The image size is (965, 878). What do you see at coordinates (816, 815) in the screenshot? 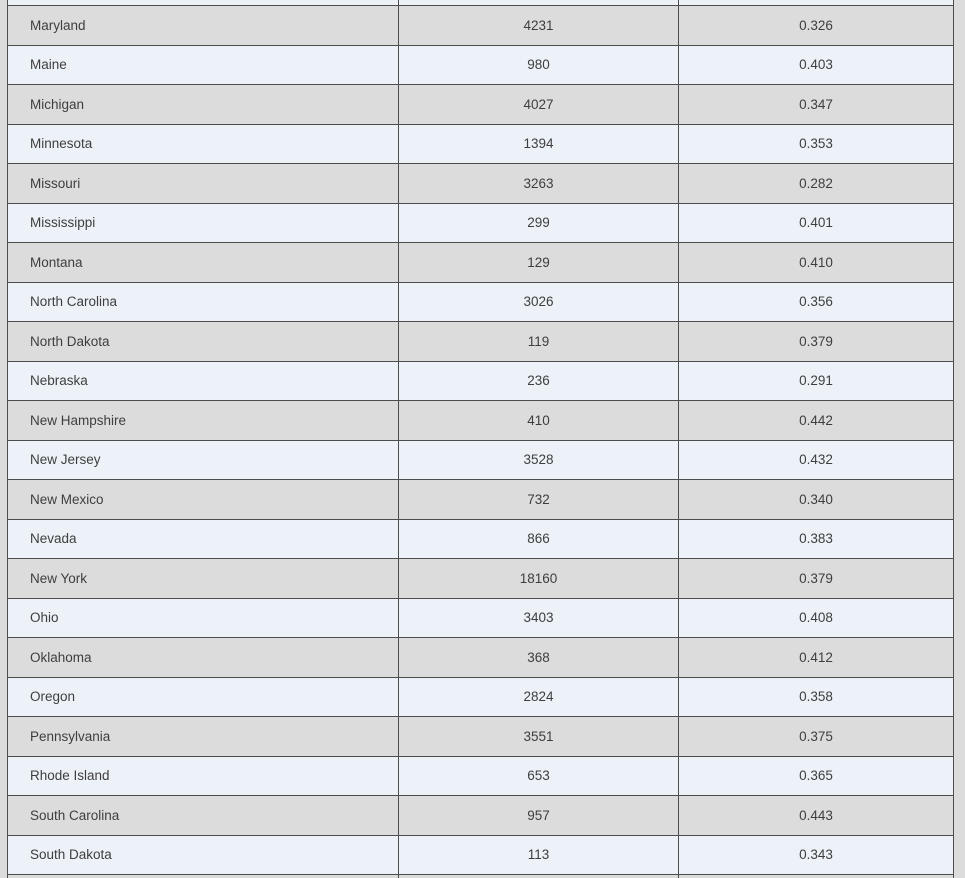
I see `ratio-cell: 0.443` at bounding box center [816, 815].